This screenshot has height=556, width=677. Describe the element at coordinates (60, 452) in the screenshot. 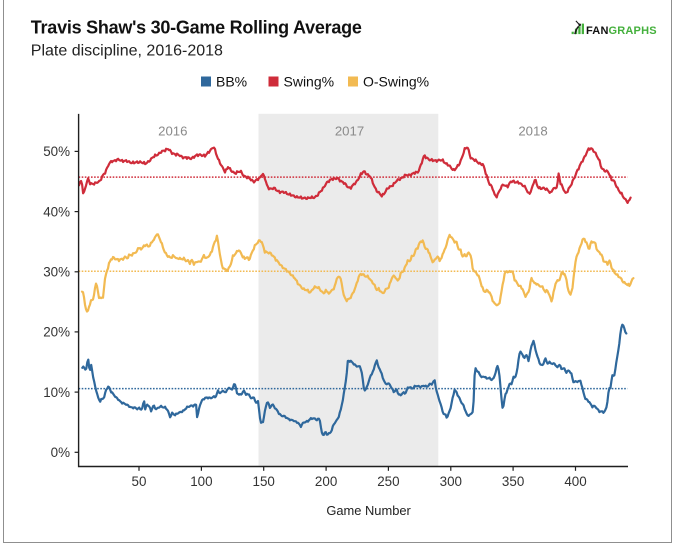

I see `svg-text: 0%` at that location.